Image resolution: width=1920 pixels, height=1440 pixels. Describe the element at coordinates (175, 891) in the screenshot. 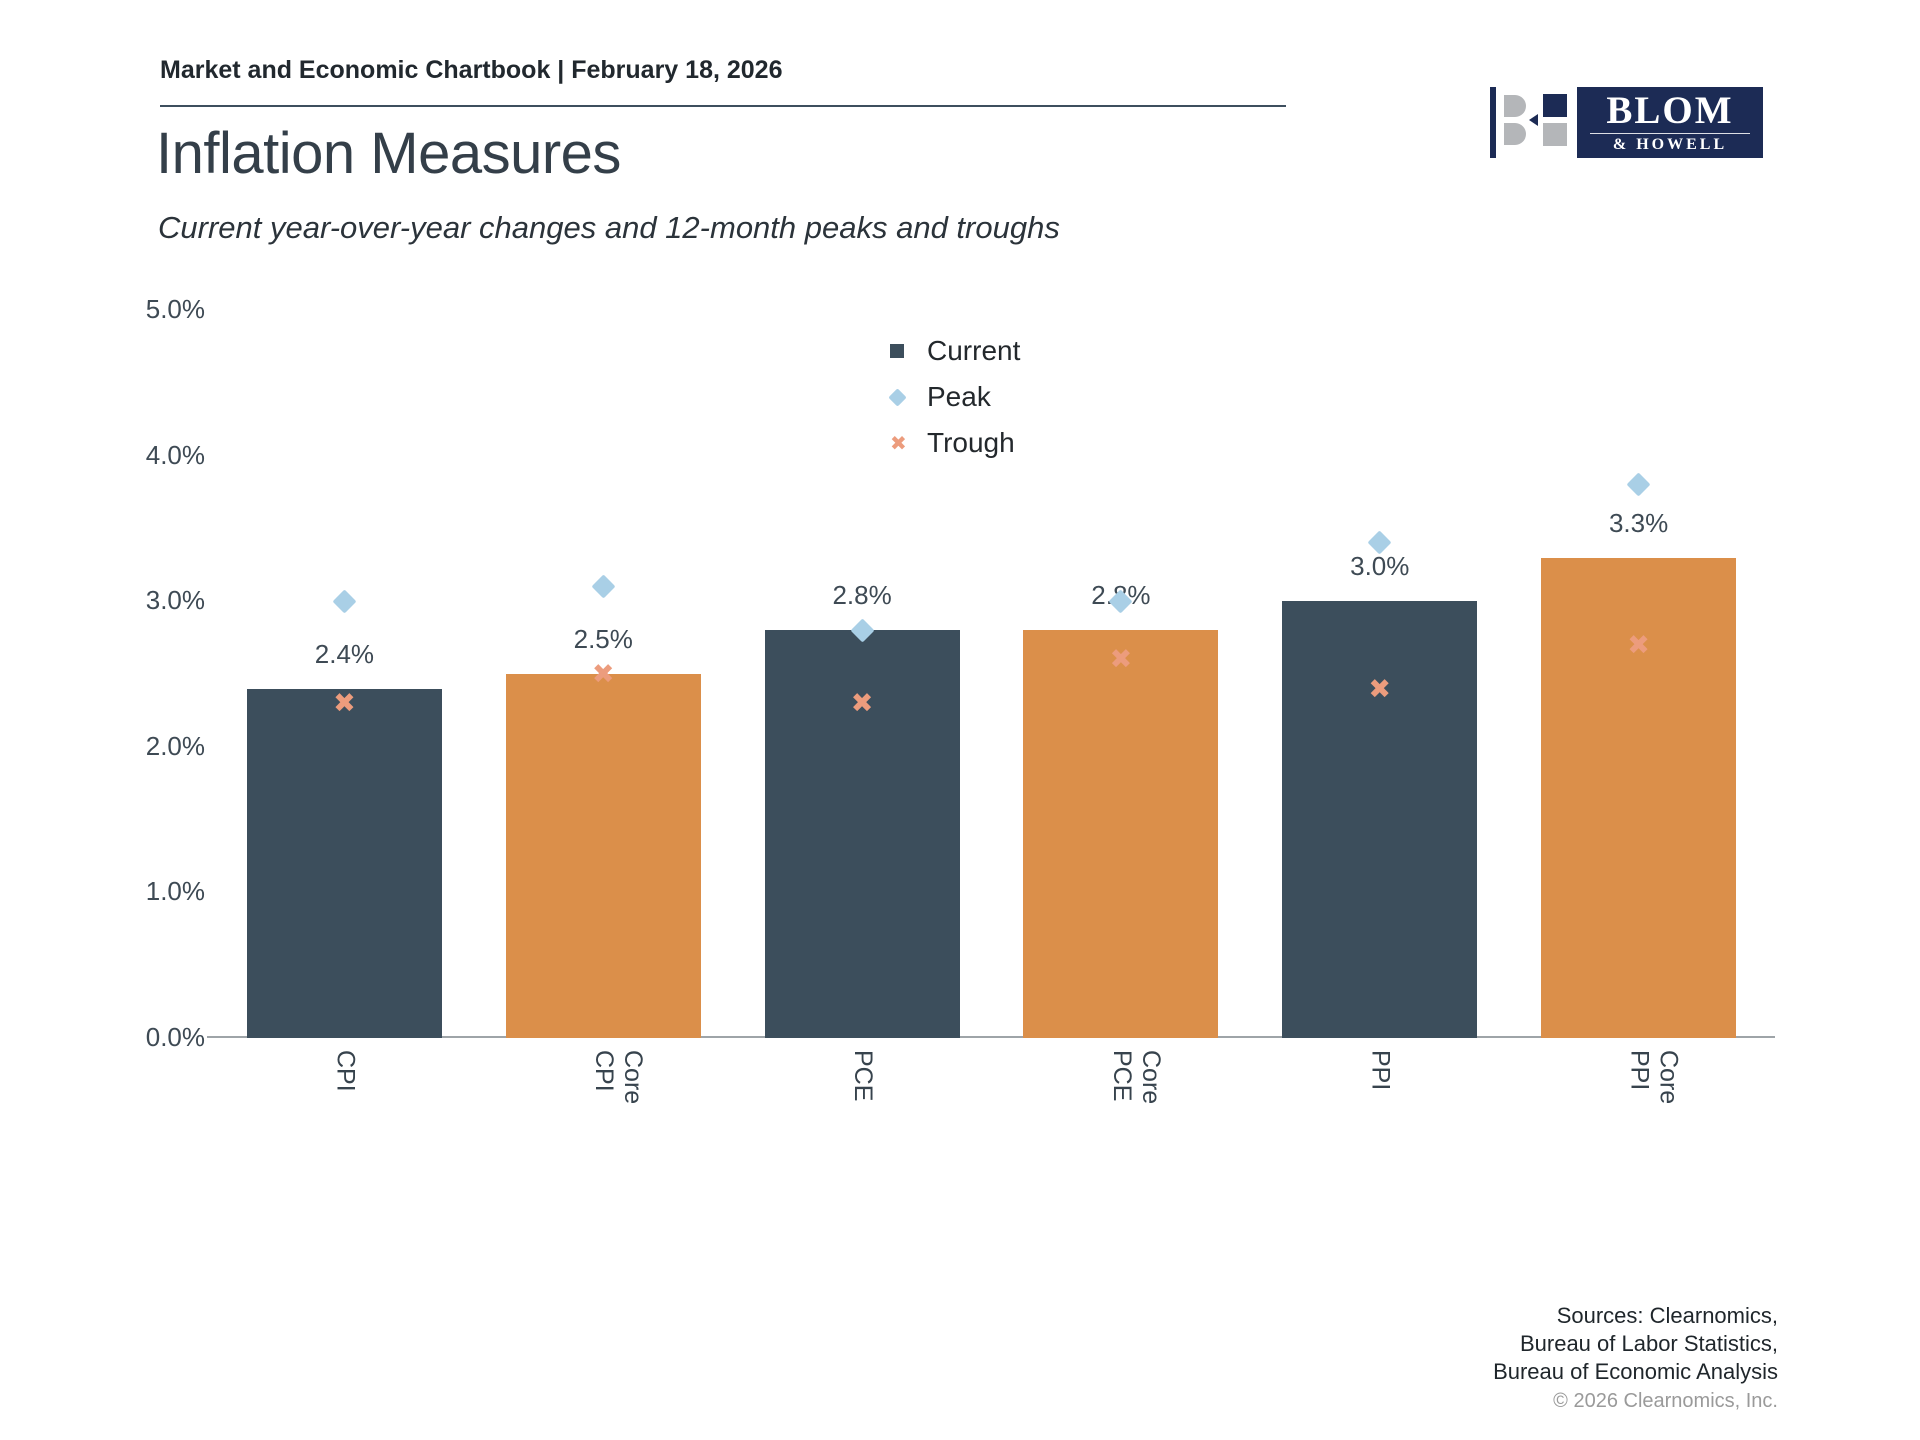

I see `y-tick-label: 1.0%` at that location.